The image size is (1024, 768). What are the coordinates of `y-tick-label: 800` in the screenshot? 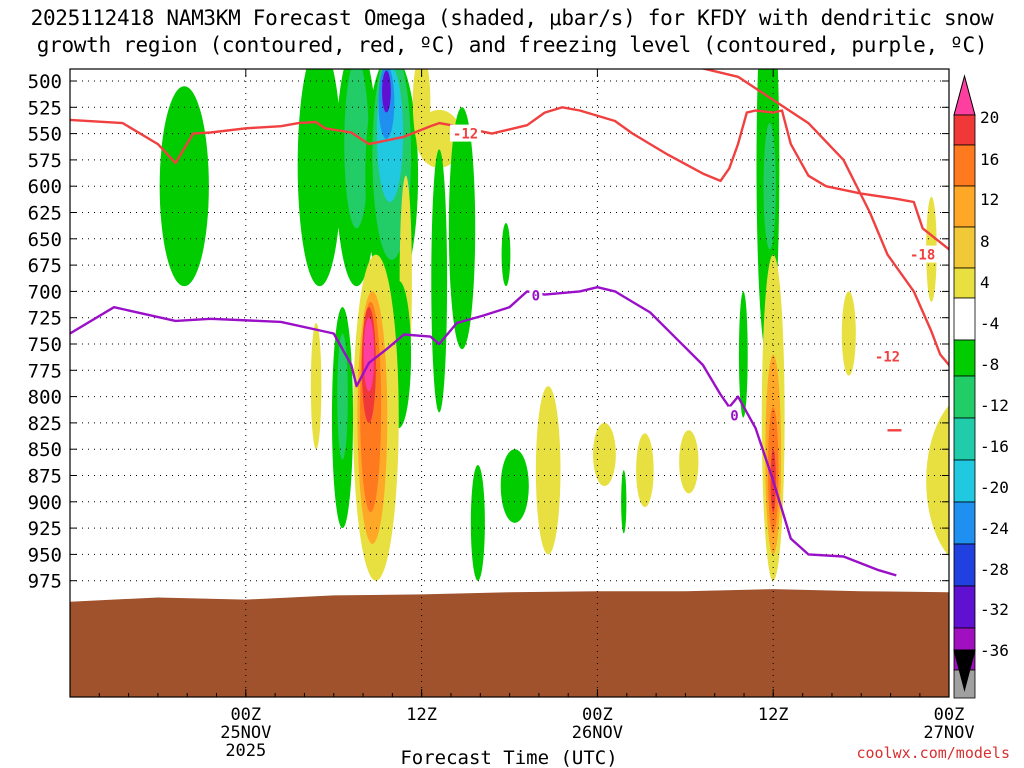 It's located at (45, 398).